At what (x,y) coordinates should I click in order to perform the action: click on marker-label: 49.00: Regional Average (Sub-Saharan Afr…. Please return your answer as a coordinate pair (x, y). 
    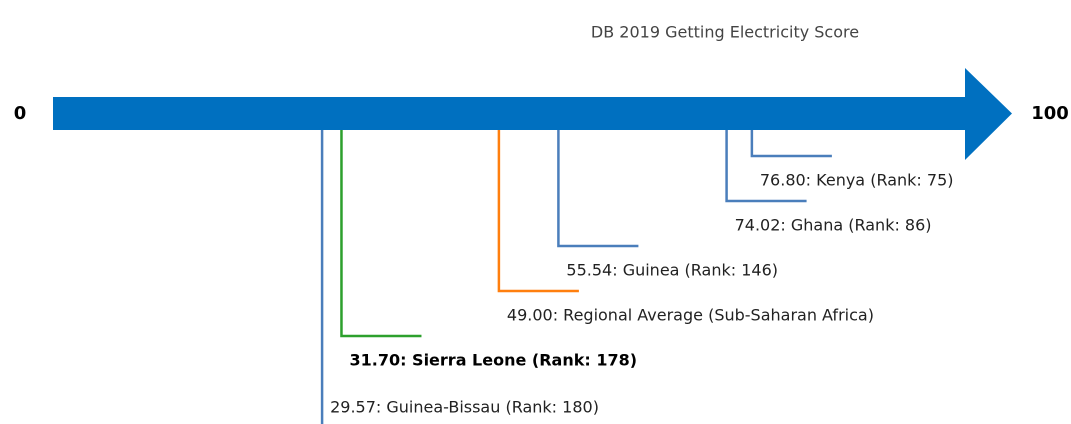
    Looking at the image, I should click on (690, 315).